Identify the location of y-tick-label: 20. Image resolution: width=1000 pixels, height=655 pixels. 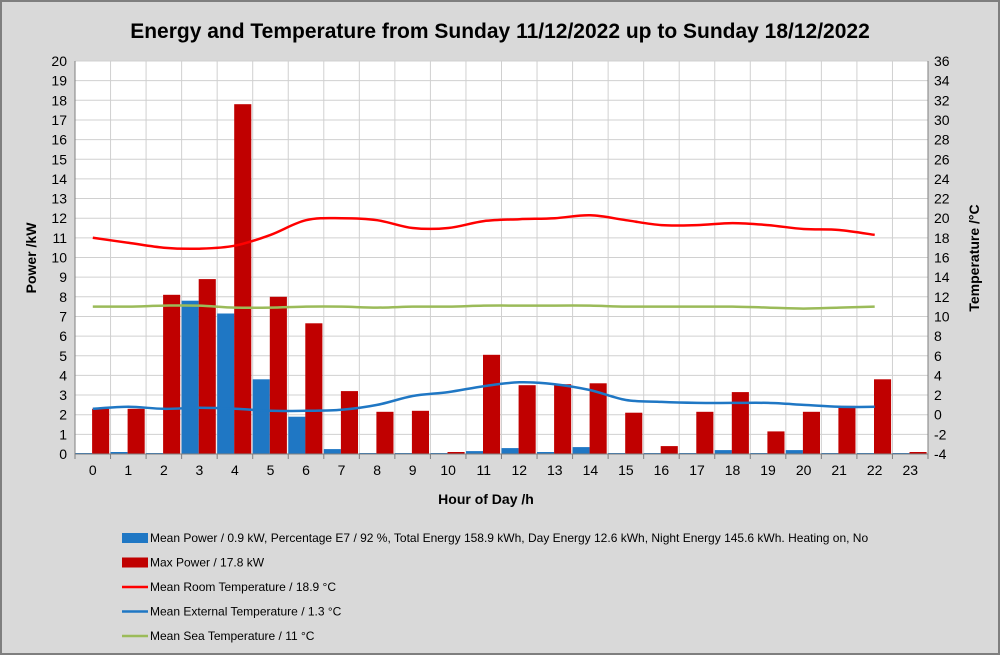
(59, 61).